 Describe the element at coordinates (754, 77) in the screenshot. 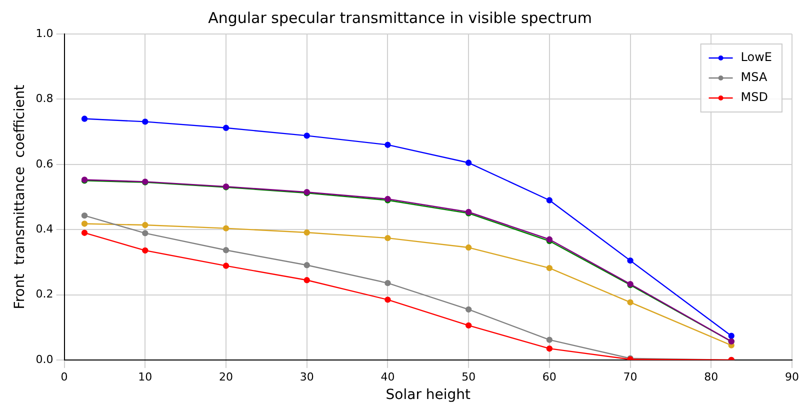

I see `legend-label: MSA` at that location.